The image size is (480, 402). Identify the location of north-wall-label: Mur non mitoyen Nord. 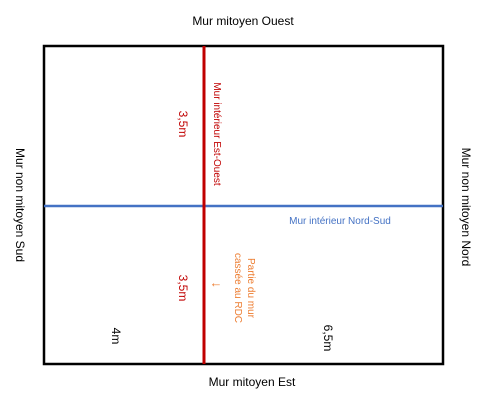
(466, 207).